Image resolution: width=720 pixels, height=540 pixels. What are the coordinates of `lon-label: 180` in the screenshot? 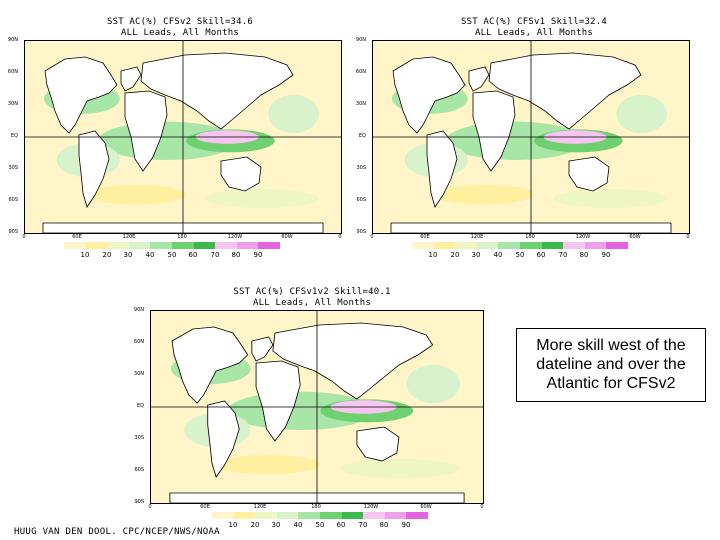 It's located at (316, 507).